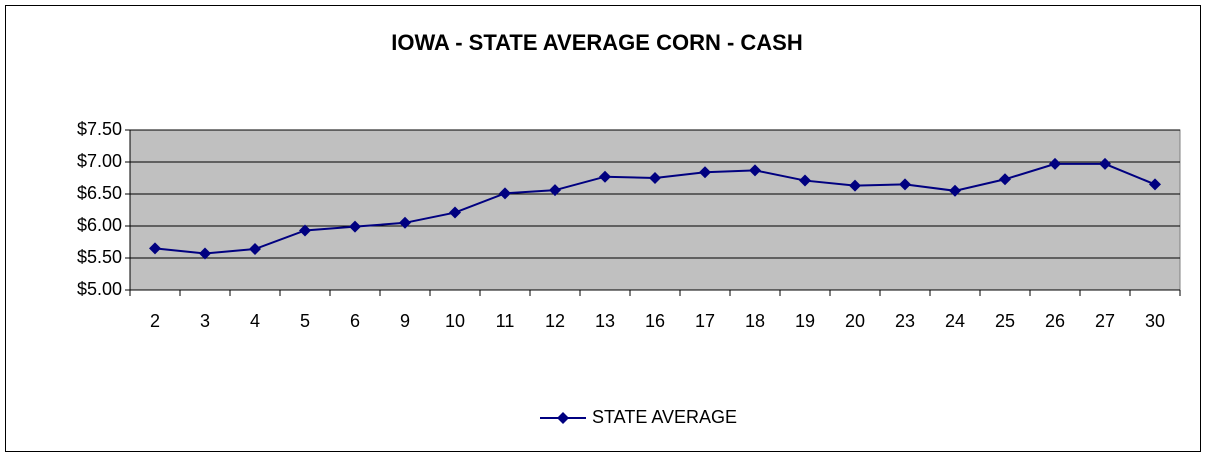  Describe the element at coordinates (405, 321) in the screenshot. I see `x-tick-label: 9` at that location.